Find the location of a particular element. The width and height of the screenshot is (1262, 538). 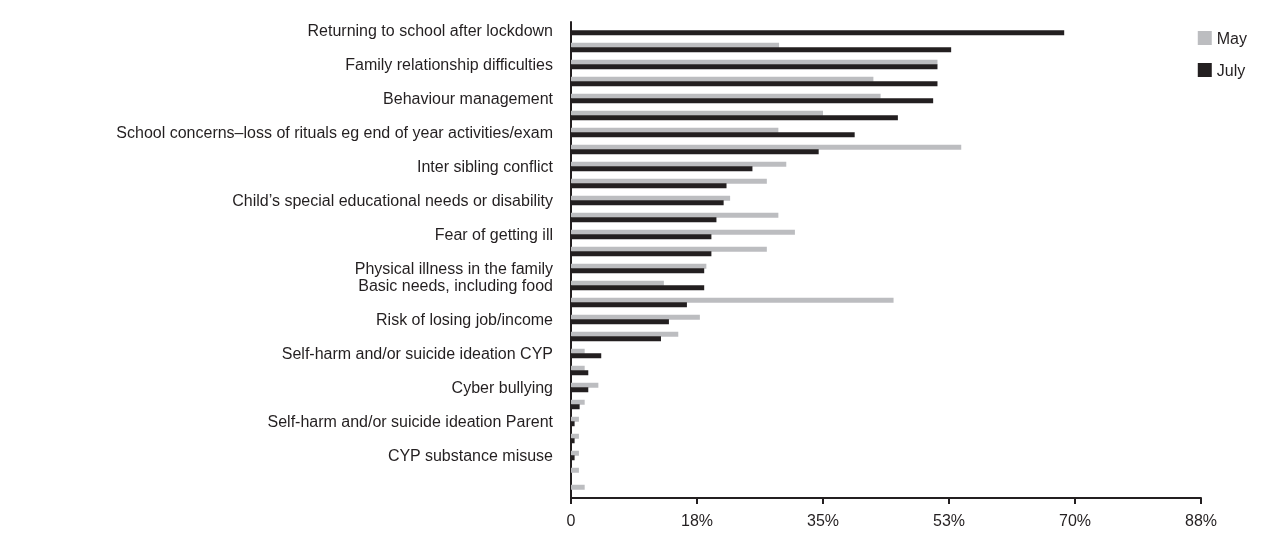

x-tick-label: 0 is located at coordinates (571, 520).